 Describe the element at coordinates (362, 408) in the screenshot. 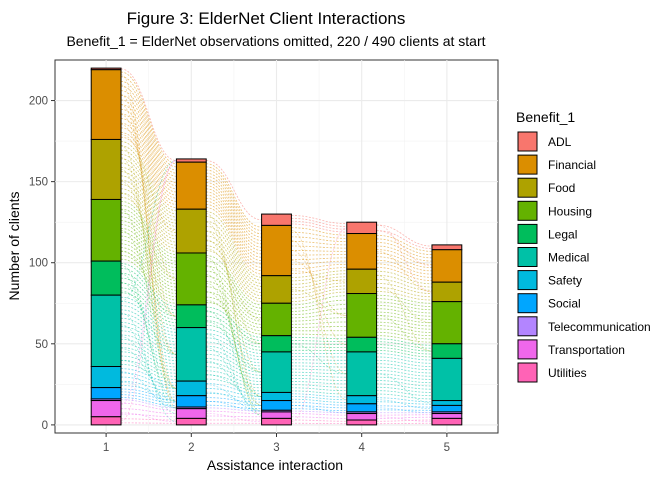

I see `bar-segment-social` at that location.